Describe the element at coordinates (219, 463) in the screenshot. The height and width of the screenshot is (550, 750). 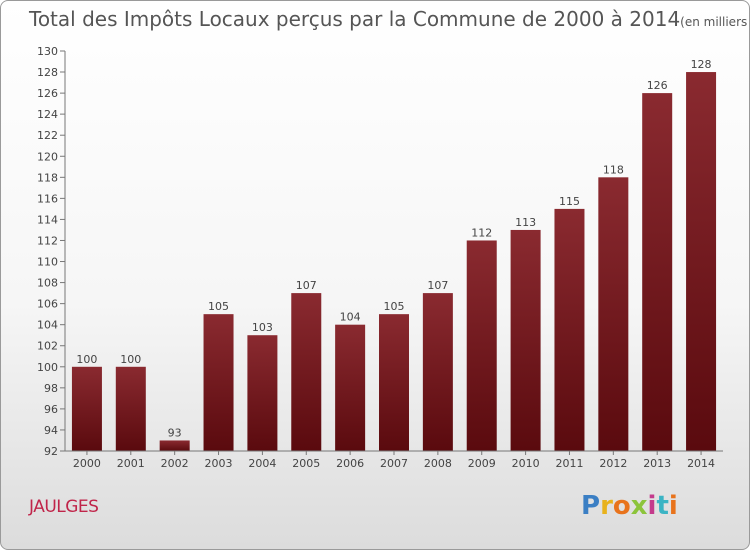
I see `x-tick-label: 2003` at that location.